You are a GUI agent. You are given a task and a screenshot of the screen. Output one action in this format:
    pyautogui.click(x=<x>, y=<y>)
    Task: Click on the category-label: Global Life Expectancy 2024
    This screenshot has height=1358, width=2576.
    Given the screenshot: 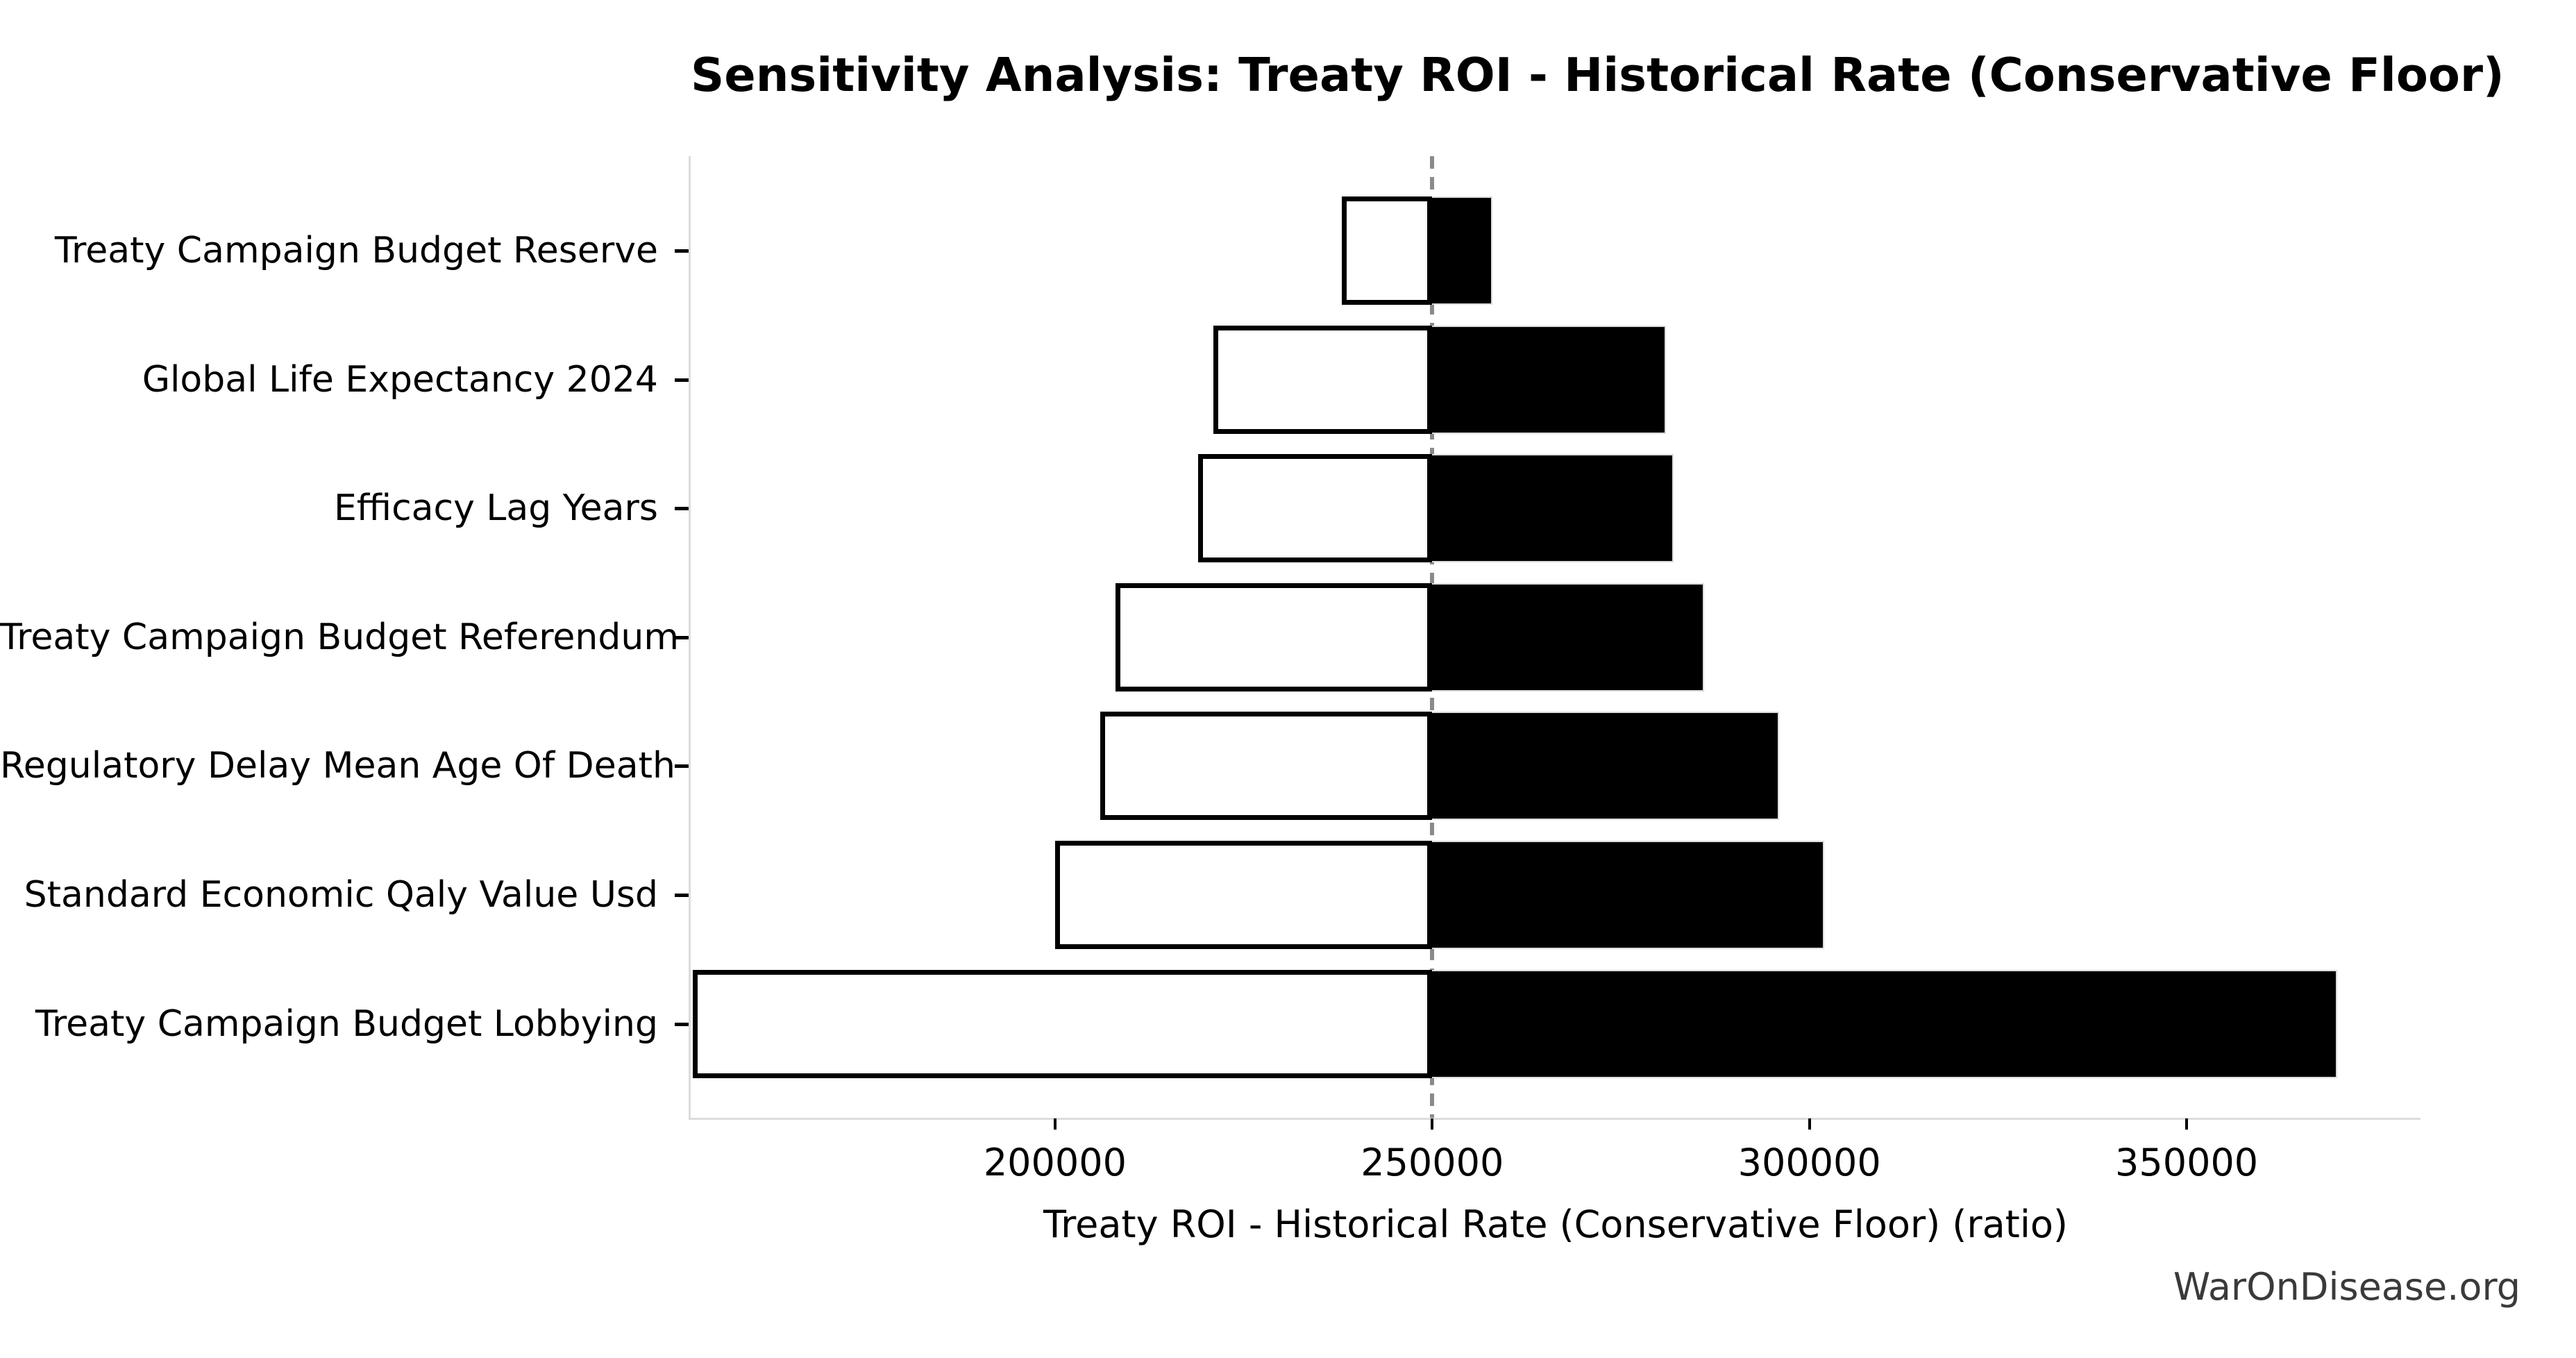 What is the action you would take?
    pyautogui.click(x=400, y=379)
    